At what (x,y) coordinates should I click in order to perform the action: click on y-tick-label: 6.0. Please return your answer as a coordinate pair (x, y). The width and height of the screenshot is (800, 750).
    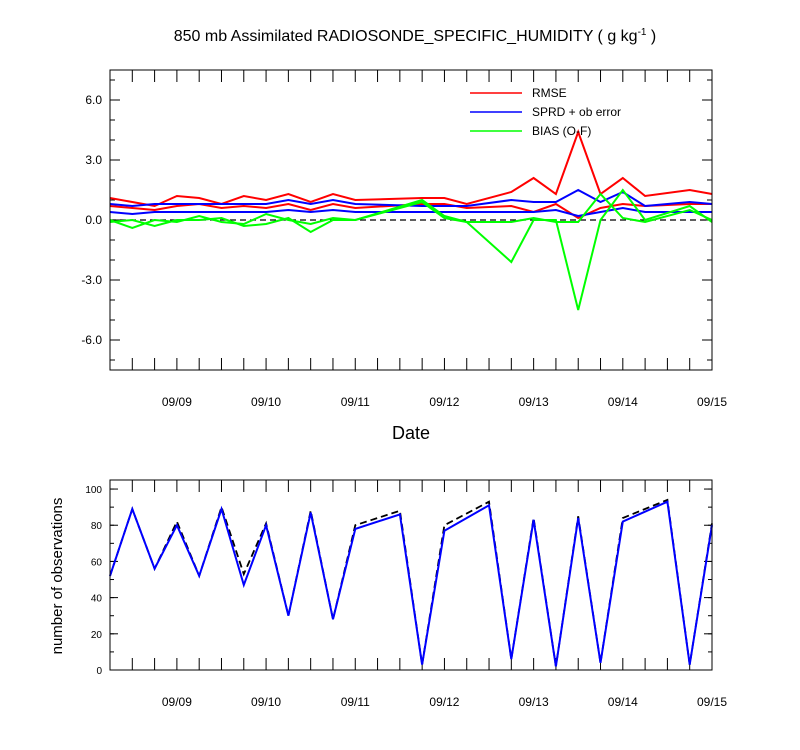
    Looking at the image, I should click on (93, 100).